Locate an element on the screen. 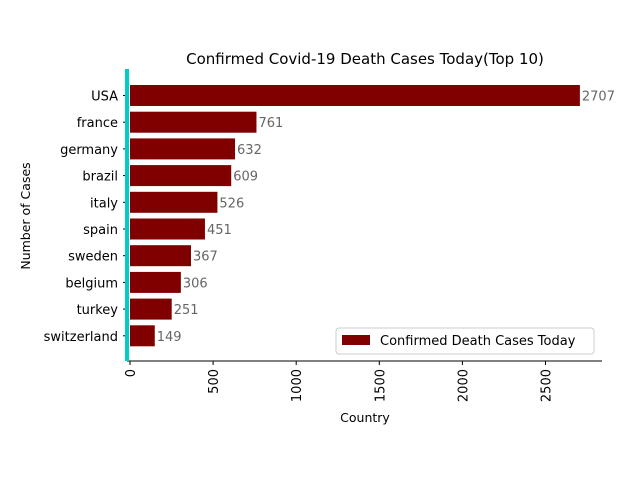 This screenshot has width=640, height=480. x-tick-label-0: 0 is located at coordinates (131, 373).